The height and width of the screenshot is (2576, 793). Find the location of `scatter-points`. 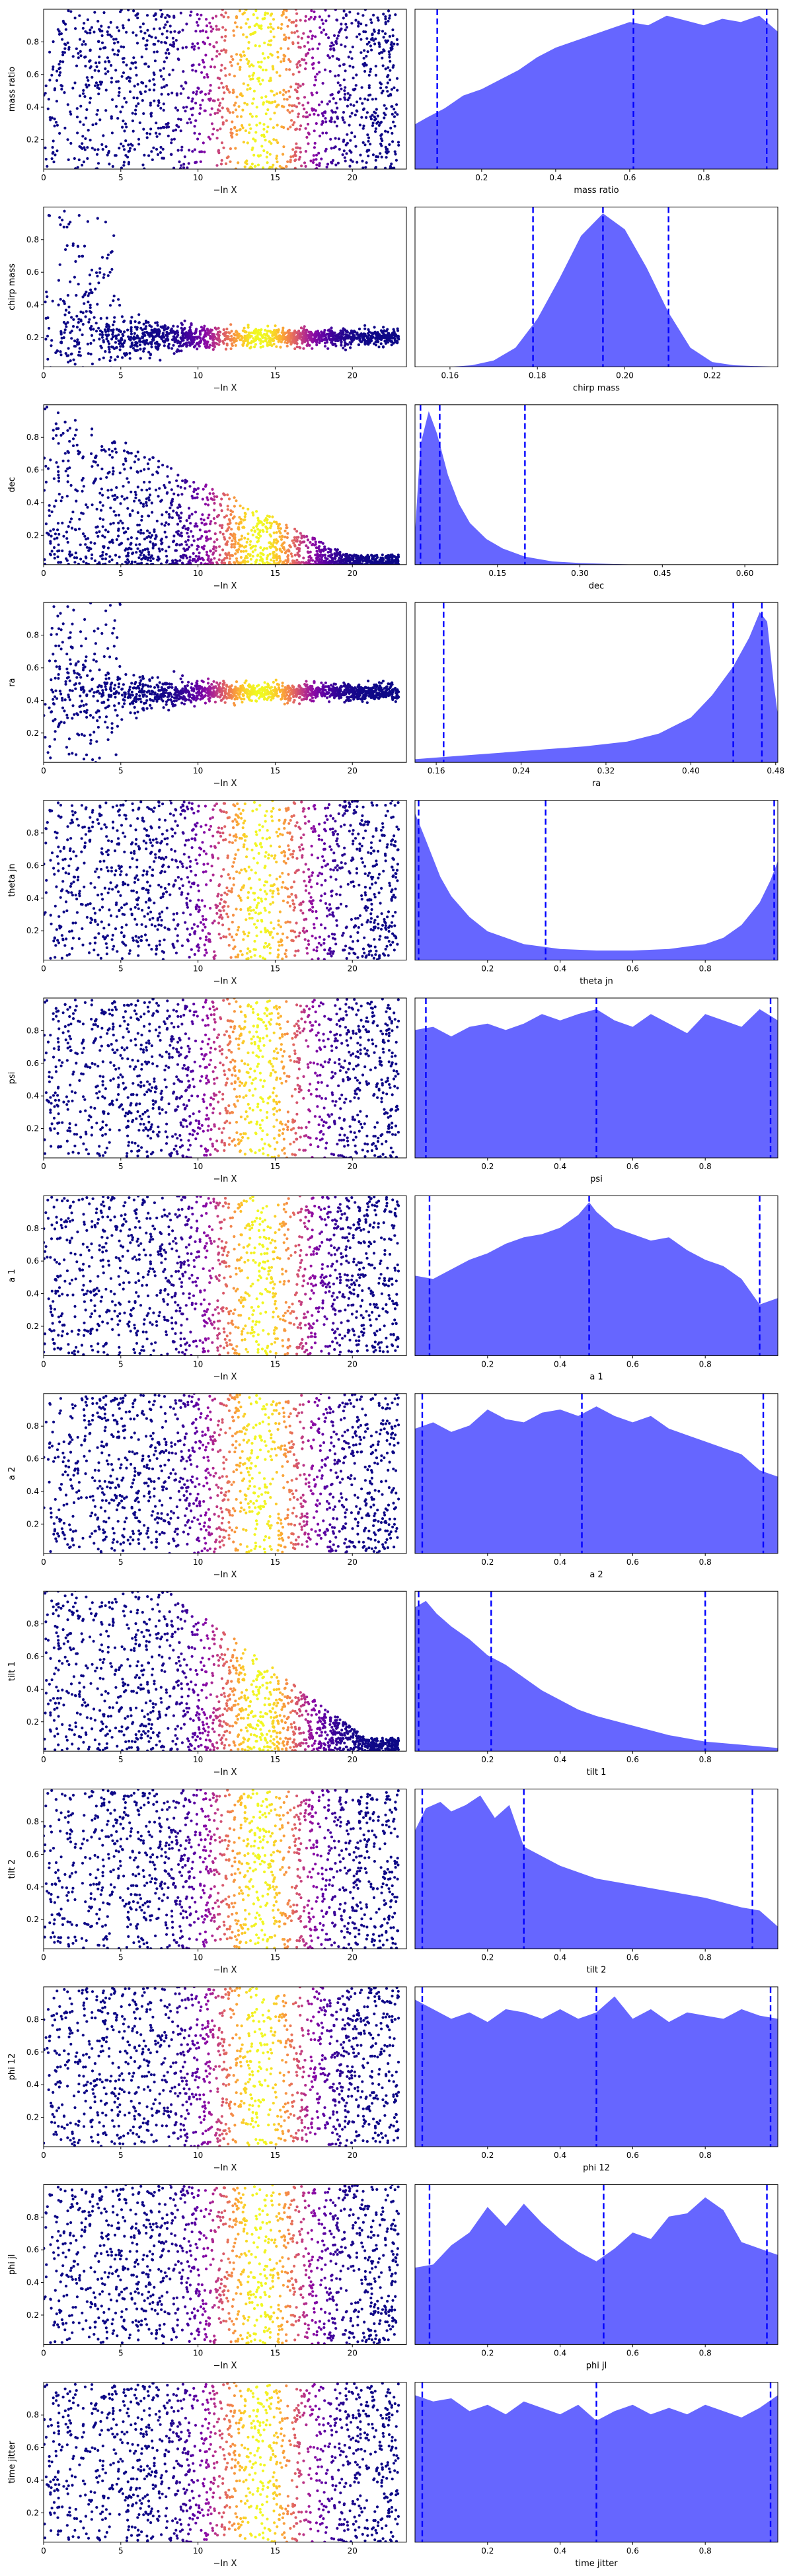

scatter-points is located at coordinates (222, 288).